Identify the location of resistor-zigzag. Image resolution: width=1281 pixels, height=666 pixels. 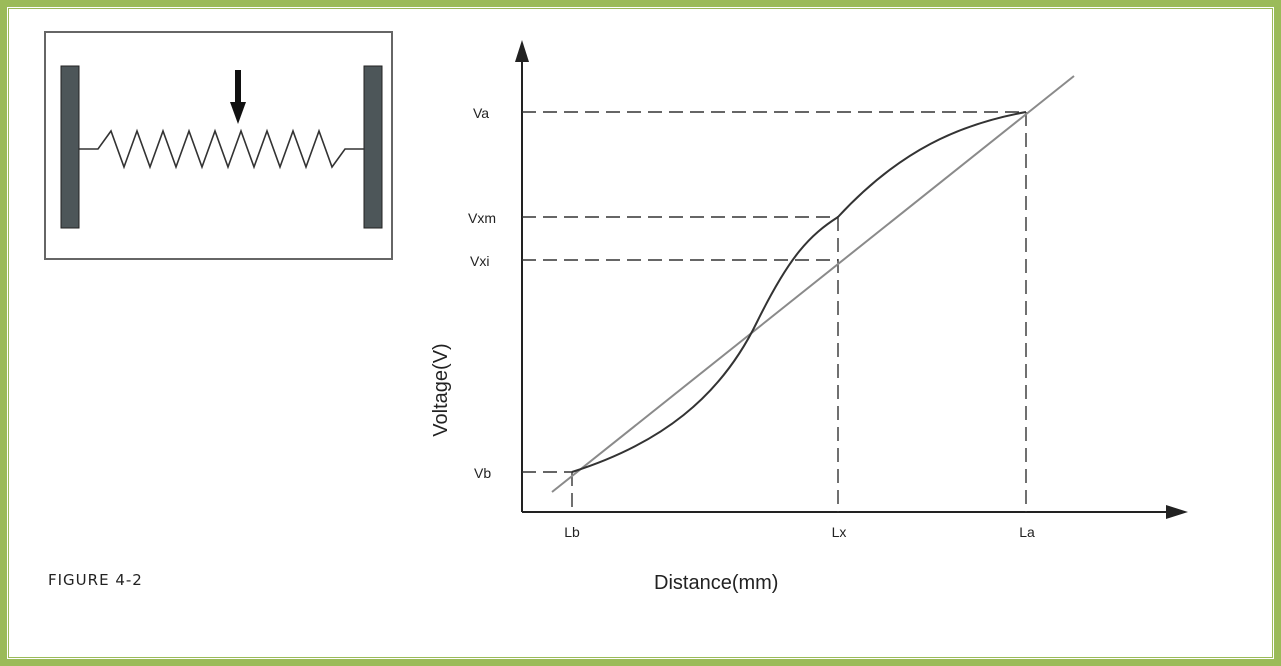
(221, 149).